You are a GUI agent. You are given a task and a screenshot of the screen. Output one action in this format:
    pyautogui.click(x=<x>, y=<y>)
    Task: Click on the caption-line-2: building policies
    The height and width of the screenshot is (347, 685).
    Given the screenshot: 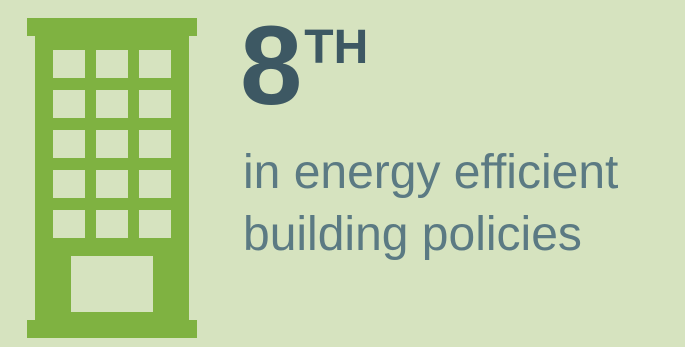 What is the action you would take?
    pyautogui.click(x=412, y=234)
    